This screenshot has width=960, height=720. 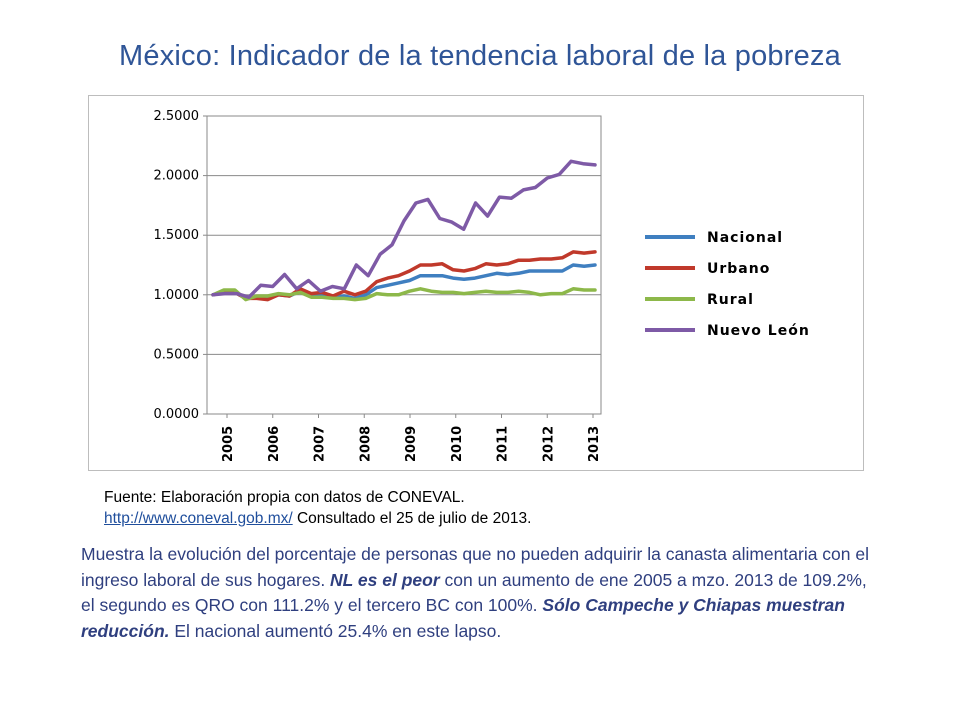 What do you see at coordinates (404, 229) in the screenshot?
I see `series-line-nuevo-leon` at bounding box center [404, 229].